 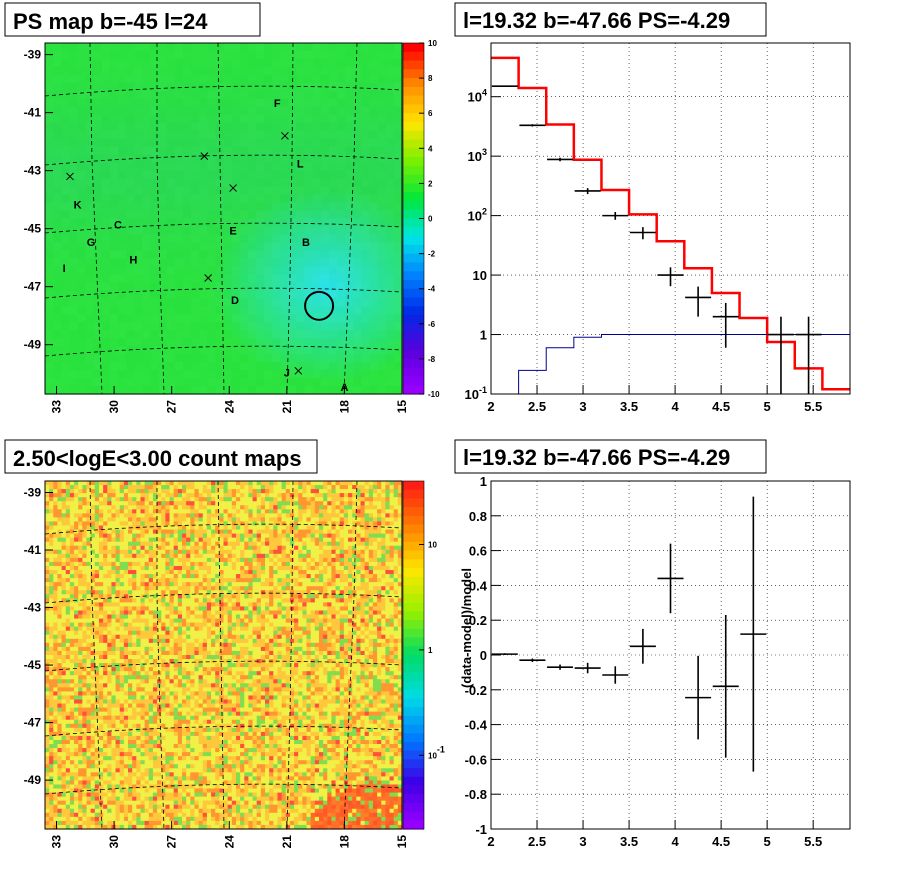 I want to click on x-tick-label: 2.5, so click(x=537, y=406).